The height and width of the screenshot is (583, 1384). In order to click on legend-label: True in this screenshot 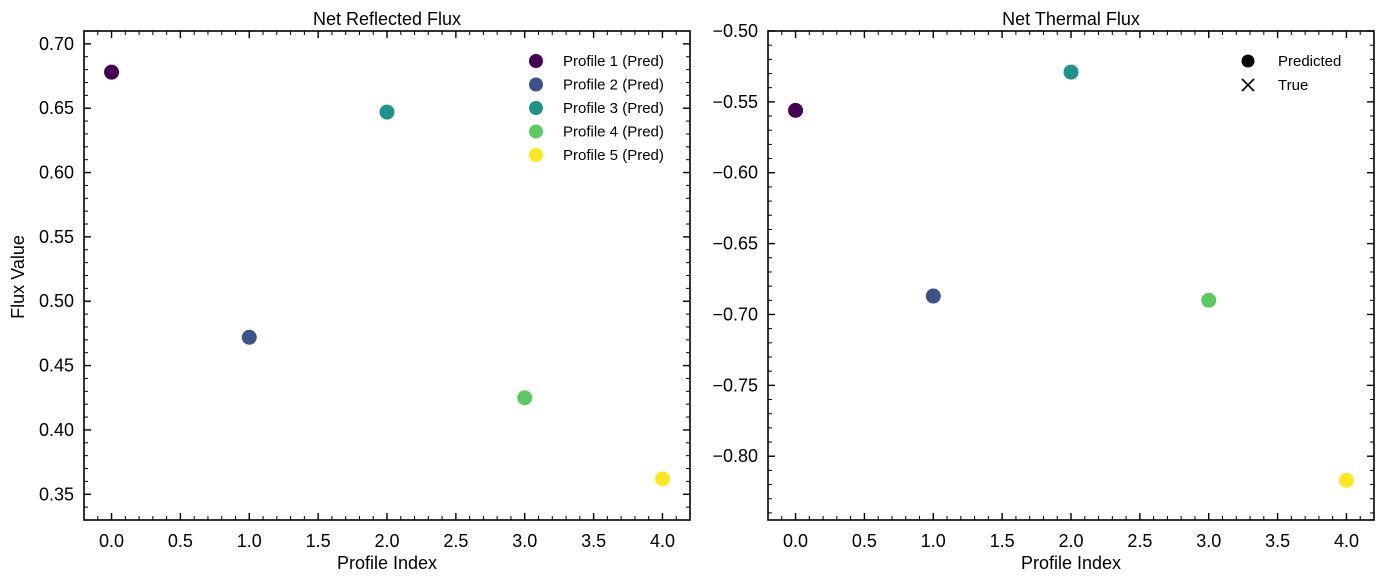, I will do `click(1293, 85)`.